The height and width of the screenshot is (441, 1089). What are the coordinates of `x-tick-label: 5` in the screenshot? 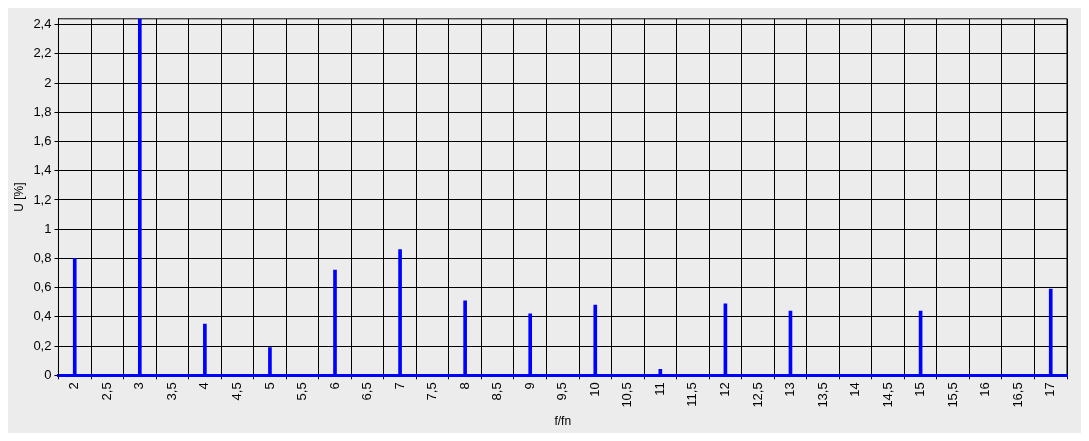 It's located at (269, 386).